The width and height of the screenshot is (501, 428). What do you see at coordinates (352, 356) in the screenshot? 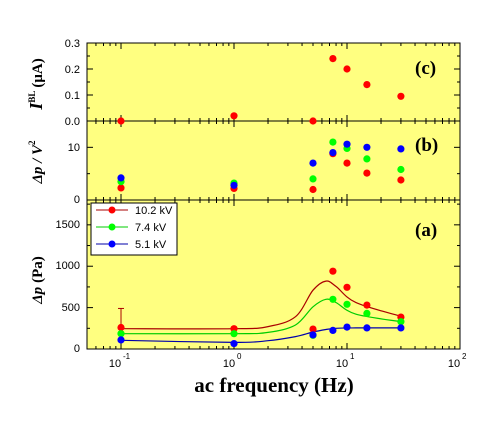
I see `xtick-exponent: 1` at bounding box center [352, 356].